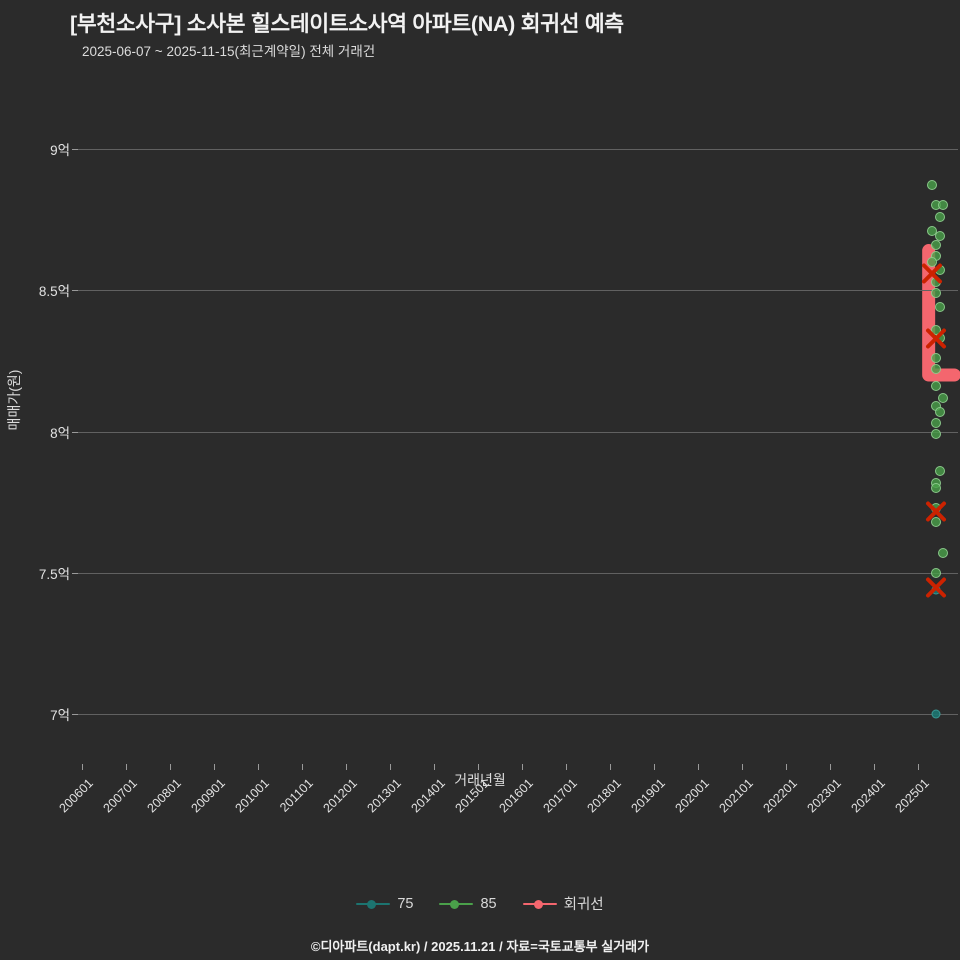  Describe the element at coordinates (35, 421) in the screenshot. I see `y-axis: 9억 8.5억 8억 7.5억 7억` at that location.